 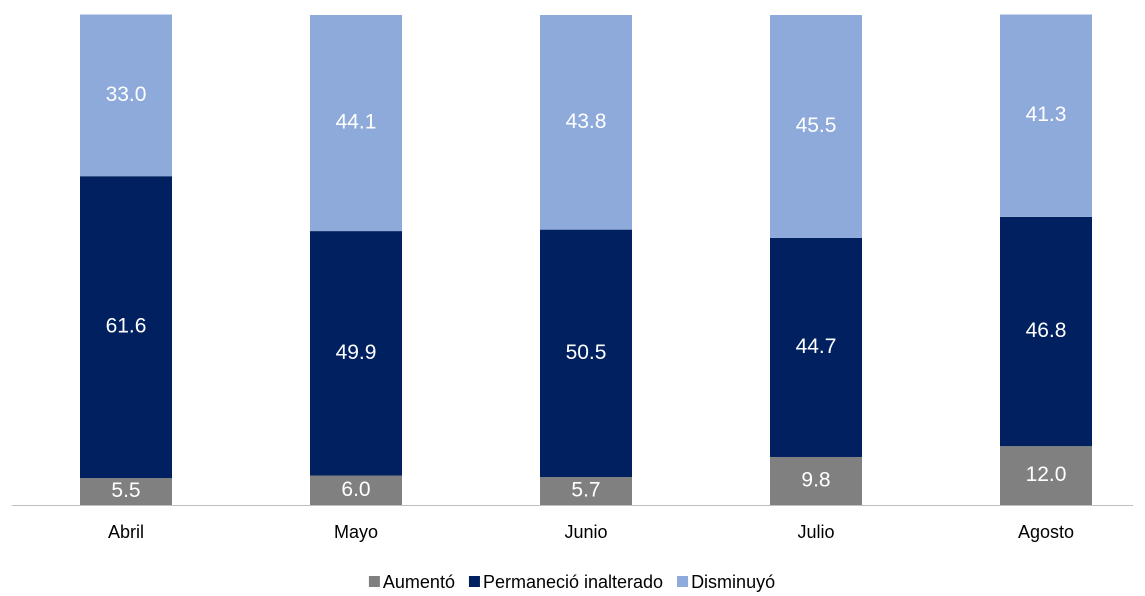 I want to click on x-tick-label: Agosto, so click(x=1046, y=532).